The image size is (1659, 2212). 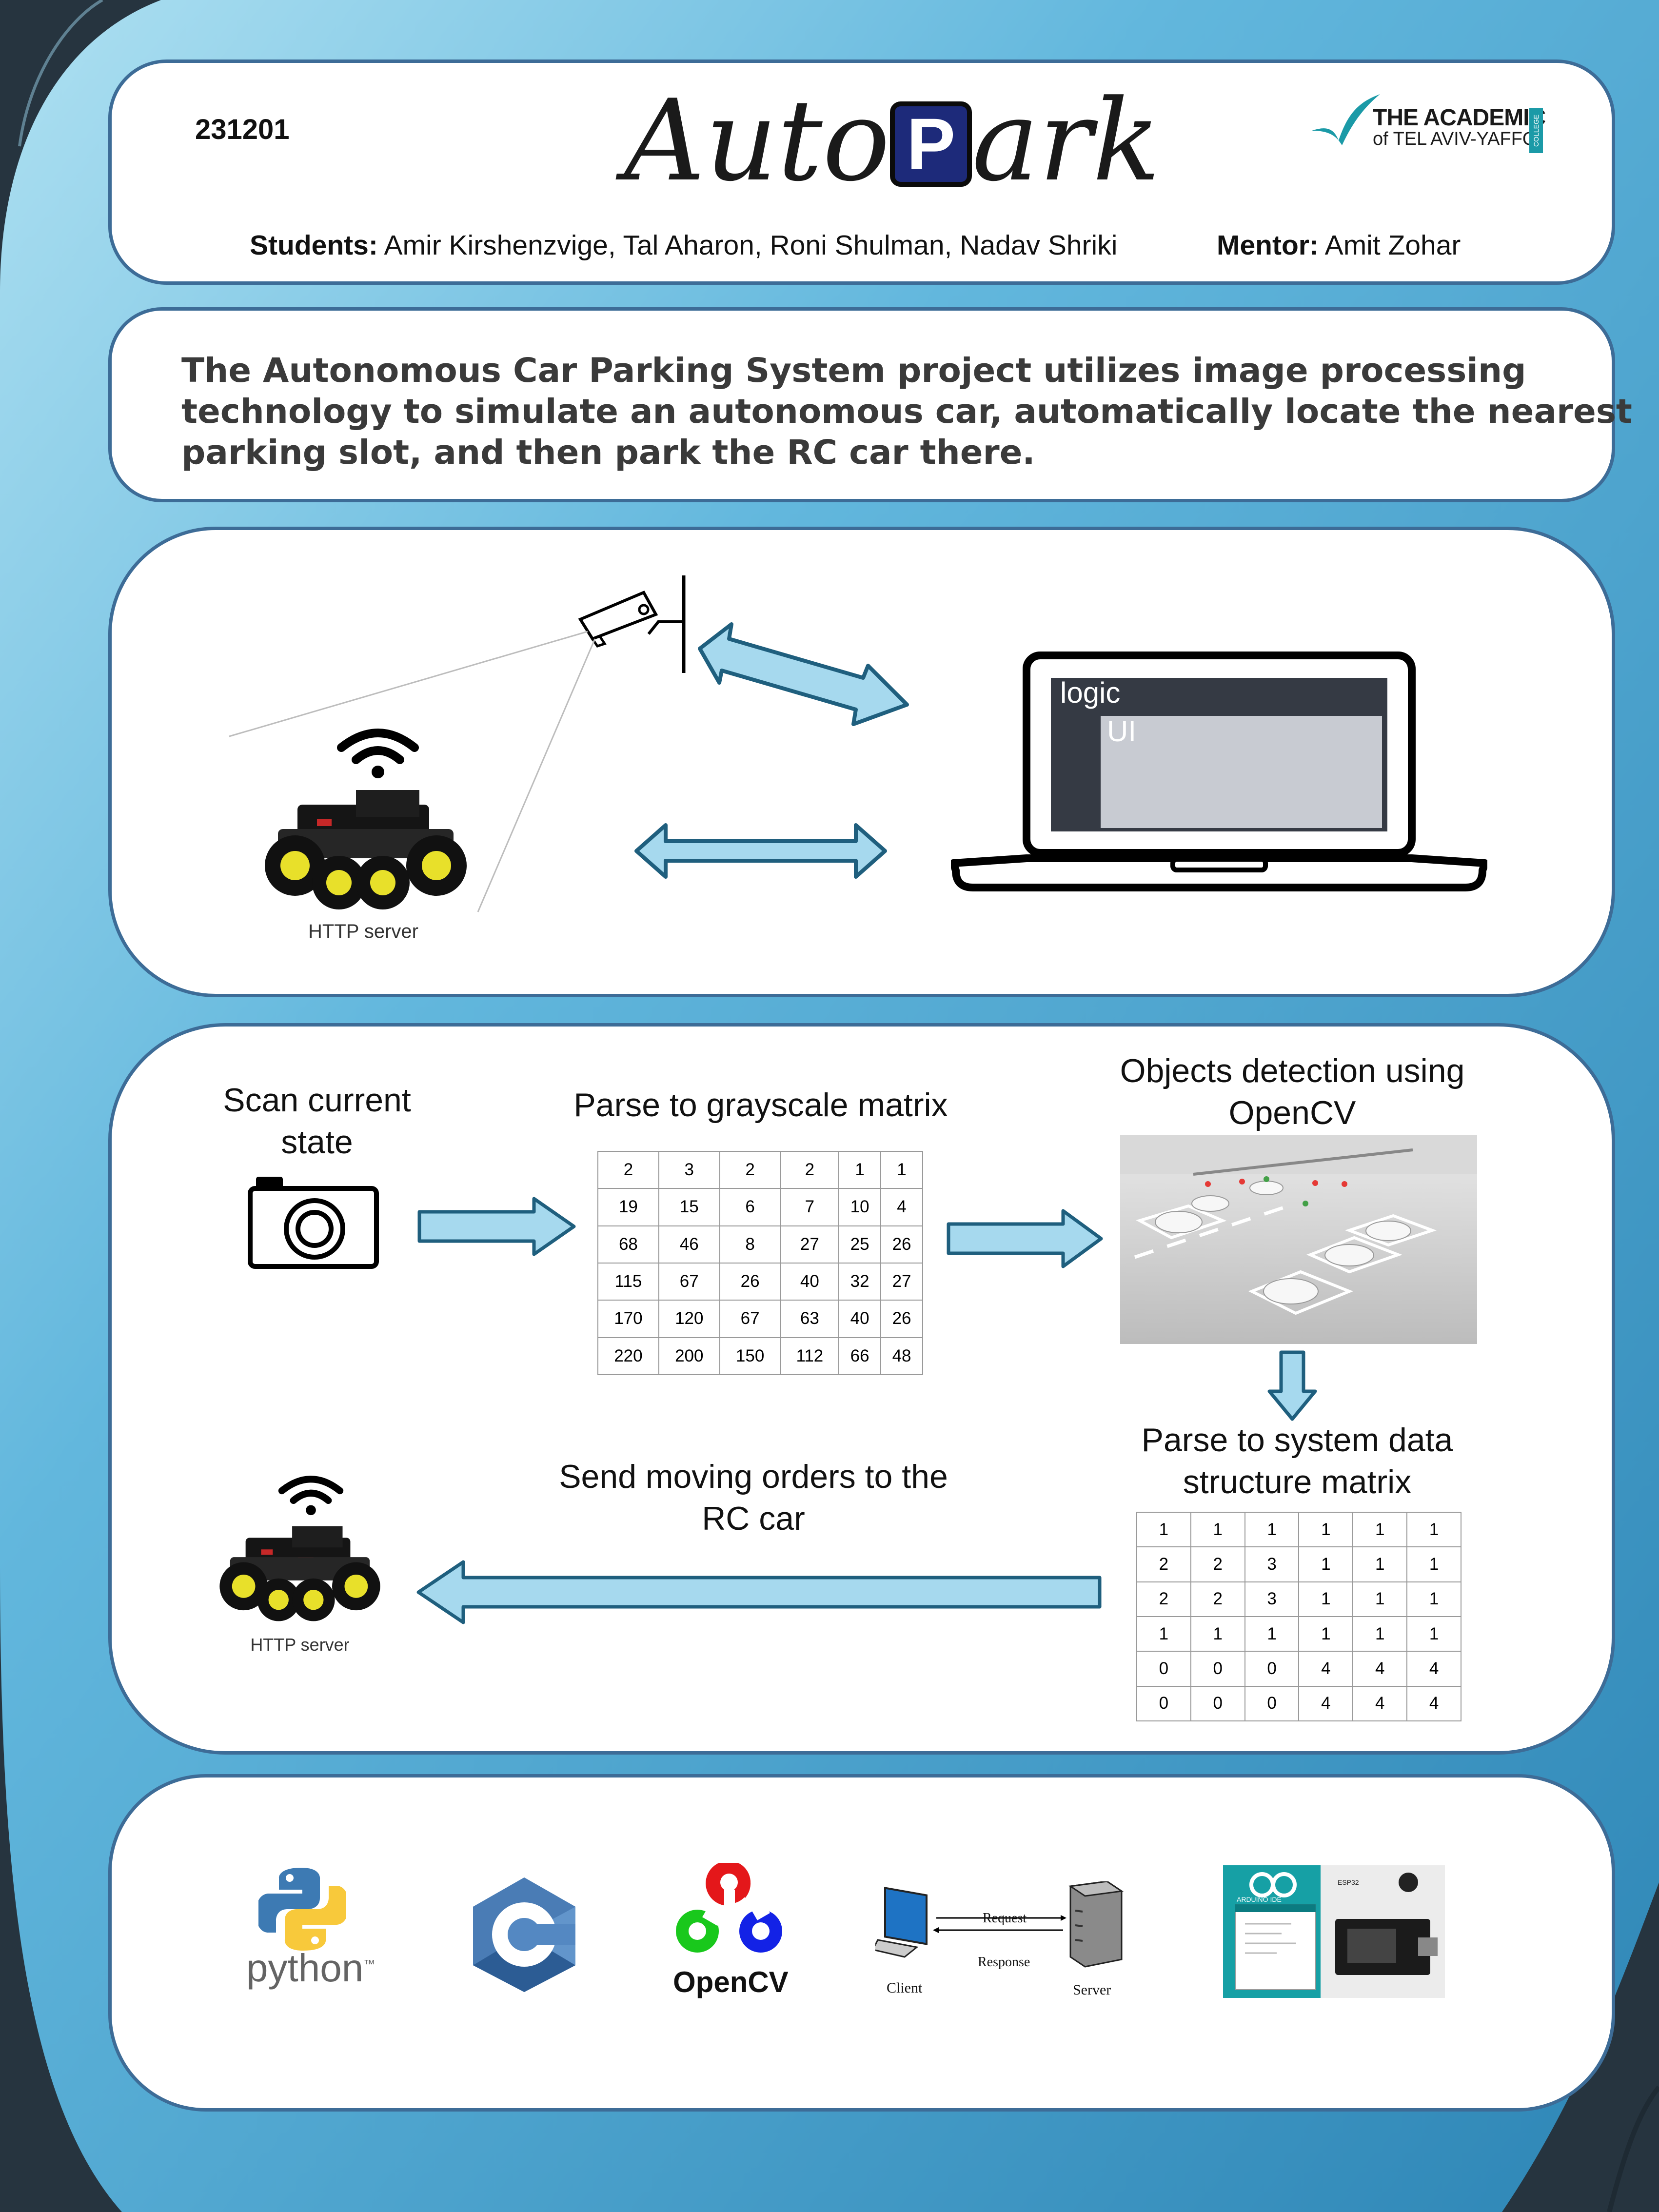 I want to click on wifi-icon, so click(x=378, y=753).